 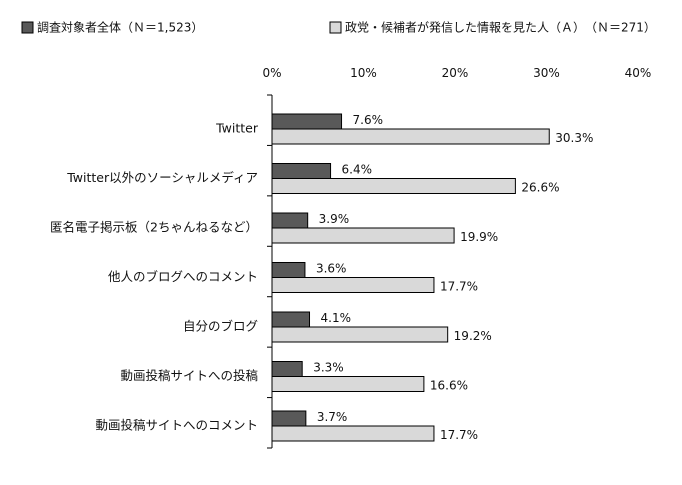 What do you see at coordinates (220, 326) in the screenshot?
I see `category-label: 自分のブログ` at bounding box center [220, 326].